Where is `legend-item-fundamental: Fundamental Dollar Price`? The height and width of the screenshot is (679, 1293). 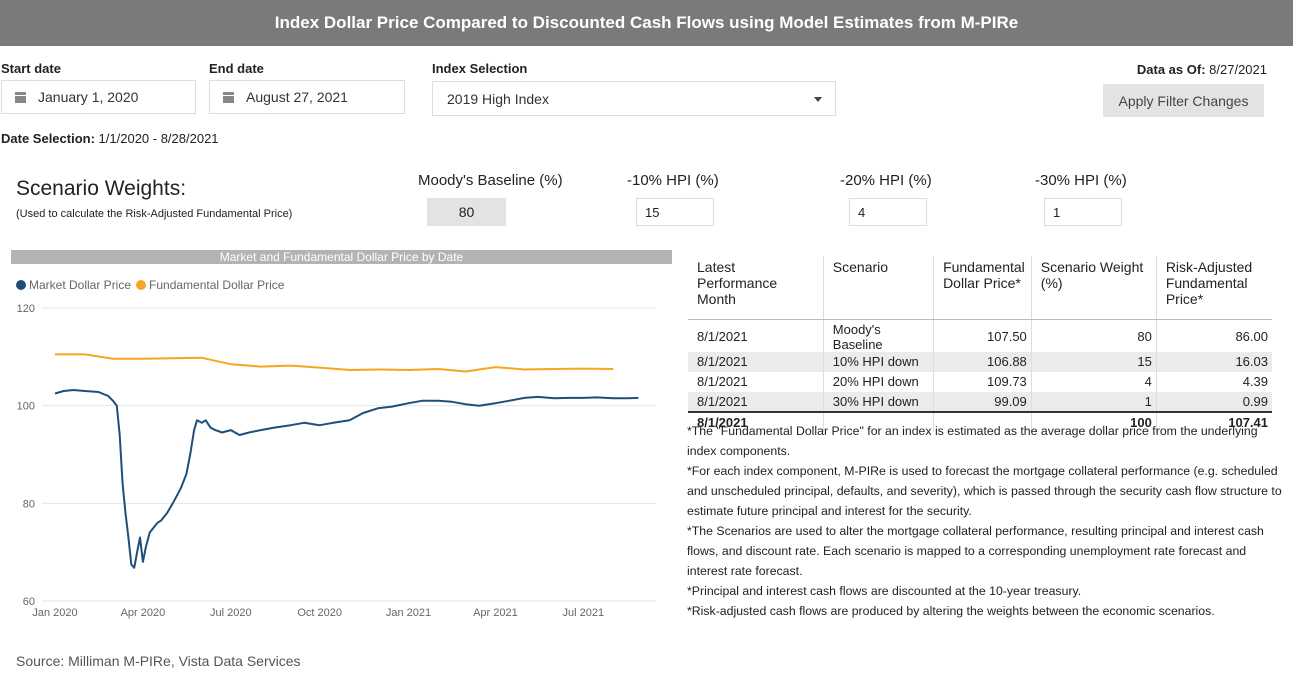
legend-item-fundamental: Fundamental Dollar Price is located at coordinates (210, 285).